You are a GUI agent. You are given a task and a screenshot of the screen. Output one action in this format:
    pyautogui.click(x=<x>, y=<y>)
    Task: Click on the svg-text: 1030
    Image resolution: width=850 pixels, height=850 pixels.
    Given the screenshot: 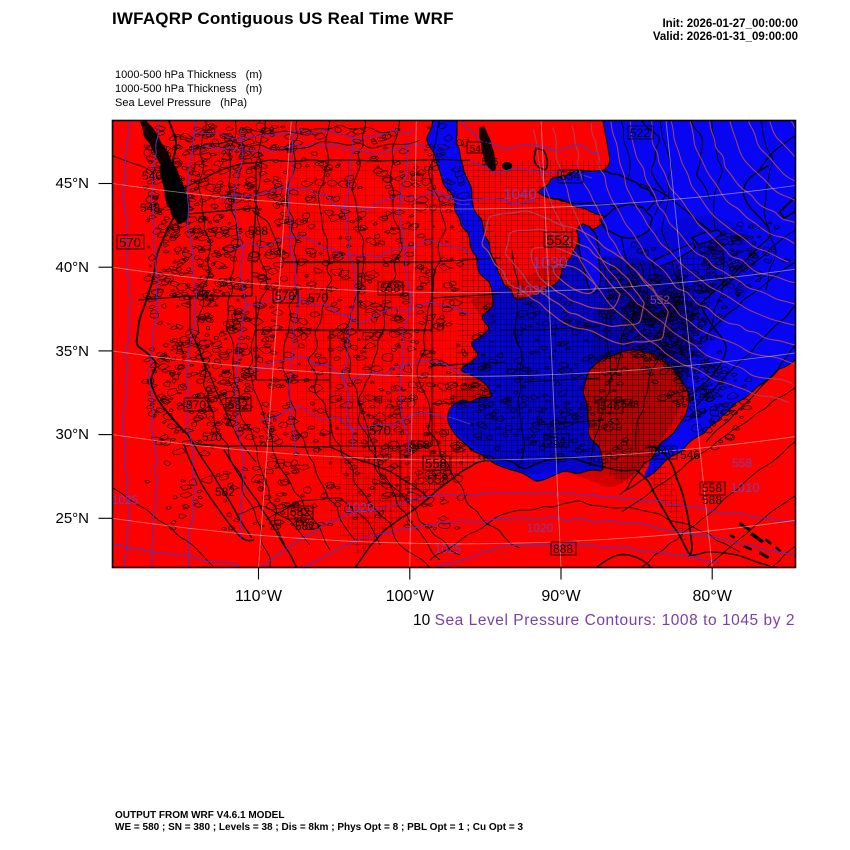 What is the action you would take?
    pyautogui.click(x=550, y=263)
    